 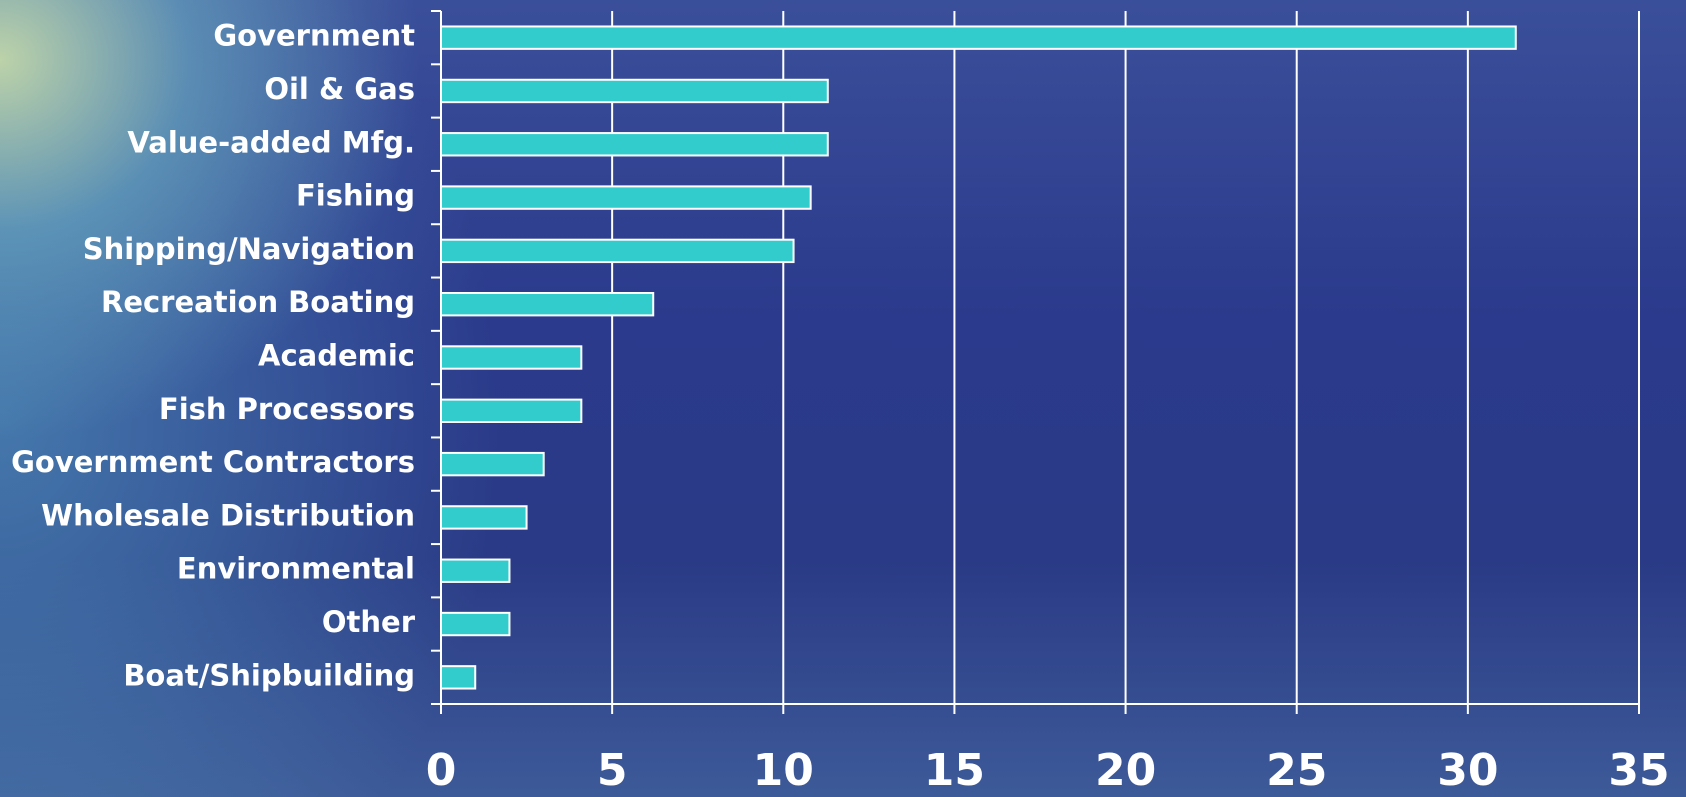 What do you see at coordinates (339, 89) in the screenshot?
I see `y-tick-label: Oil & Gas` at bounding box center [339, 89].